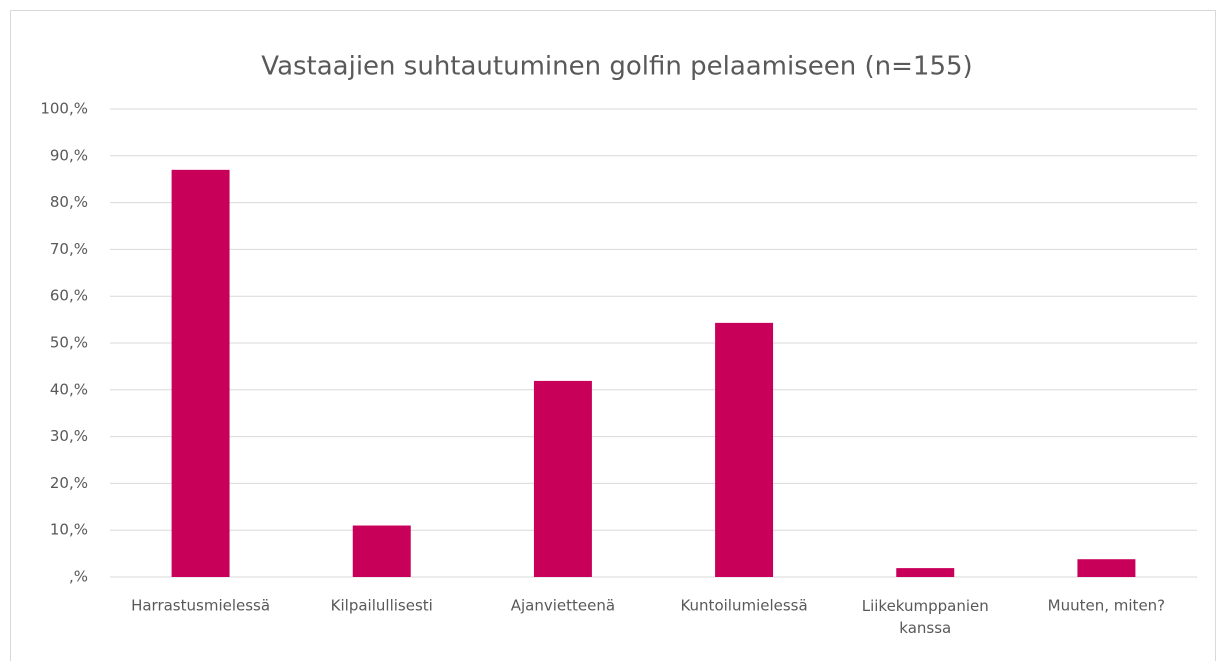 The height and width of the screenshot is (665, 1216). Describe the element at coordinates (69, 155) in the screenshot. I see `y-tick-label: 90,%` at that location.